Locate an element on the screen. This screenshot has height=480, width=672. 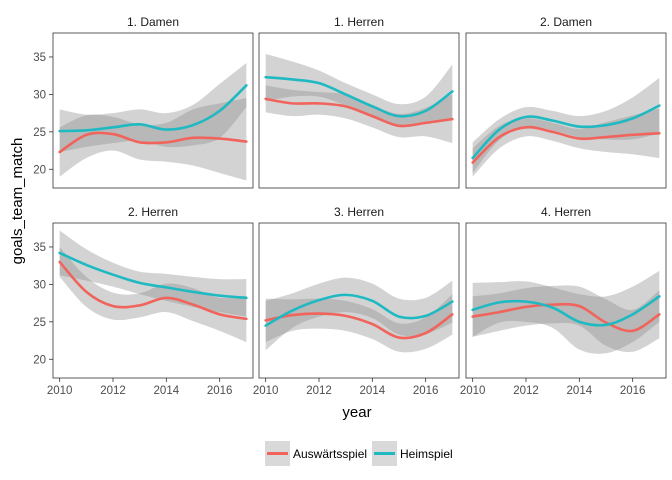
facet-panel: 4. Herren is located at coordinates (566, 290).